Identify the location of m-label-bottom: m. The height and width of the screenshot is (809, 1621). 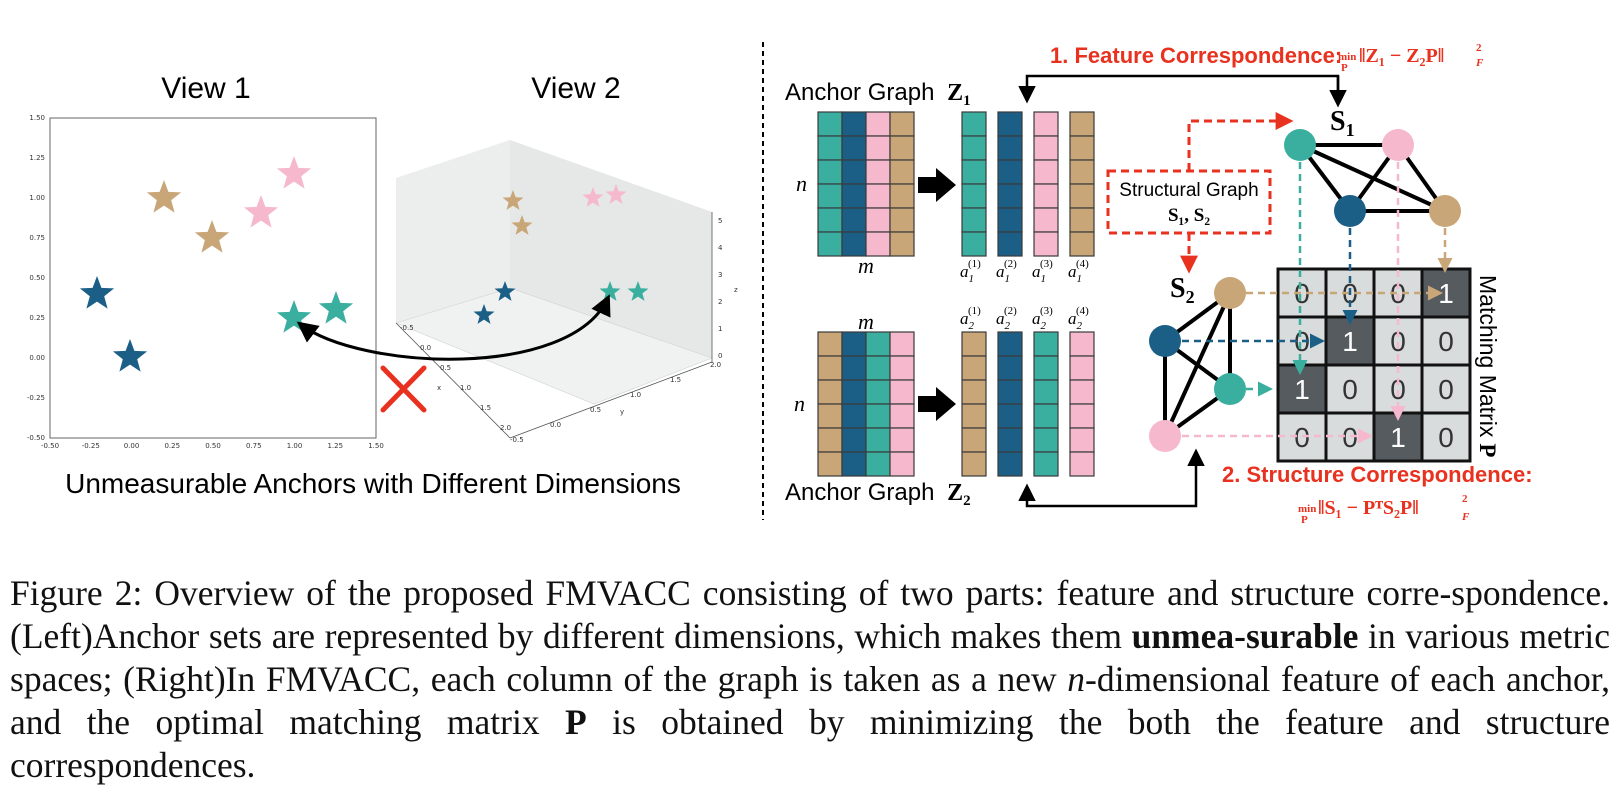
(866, 321).